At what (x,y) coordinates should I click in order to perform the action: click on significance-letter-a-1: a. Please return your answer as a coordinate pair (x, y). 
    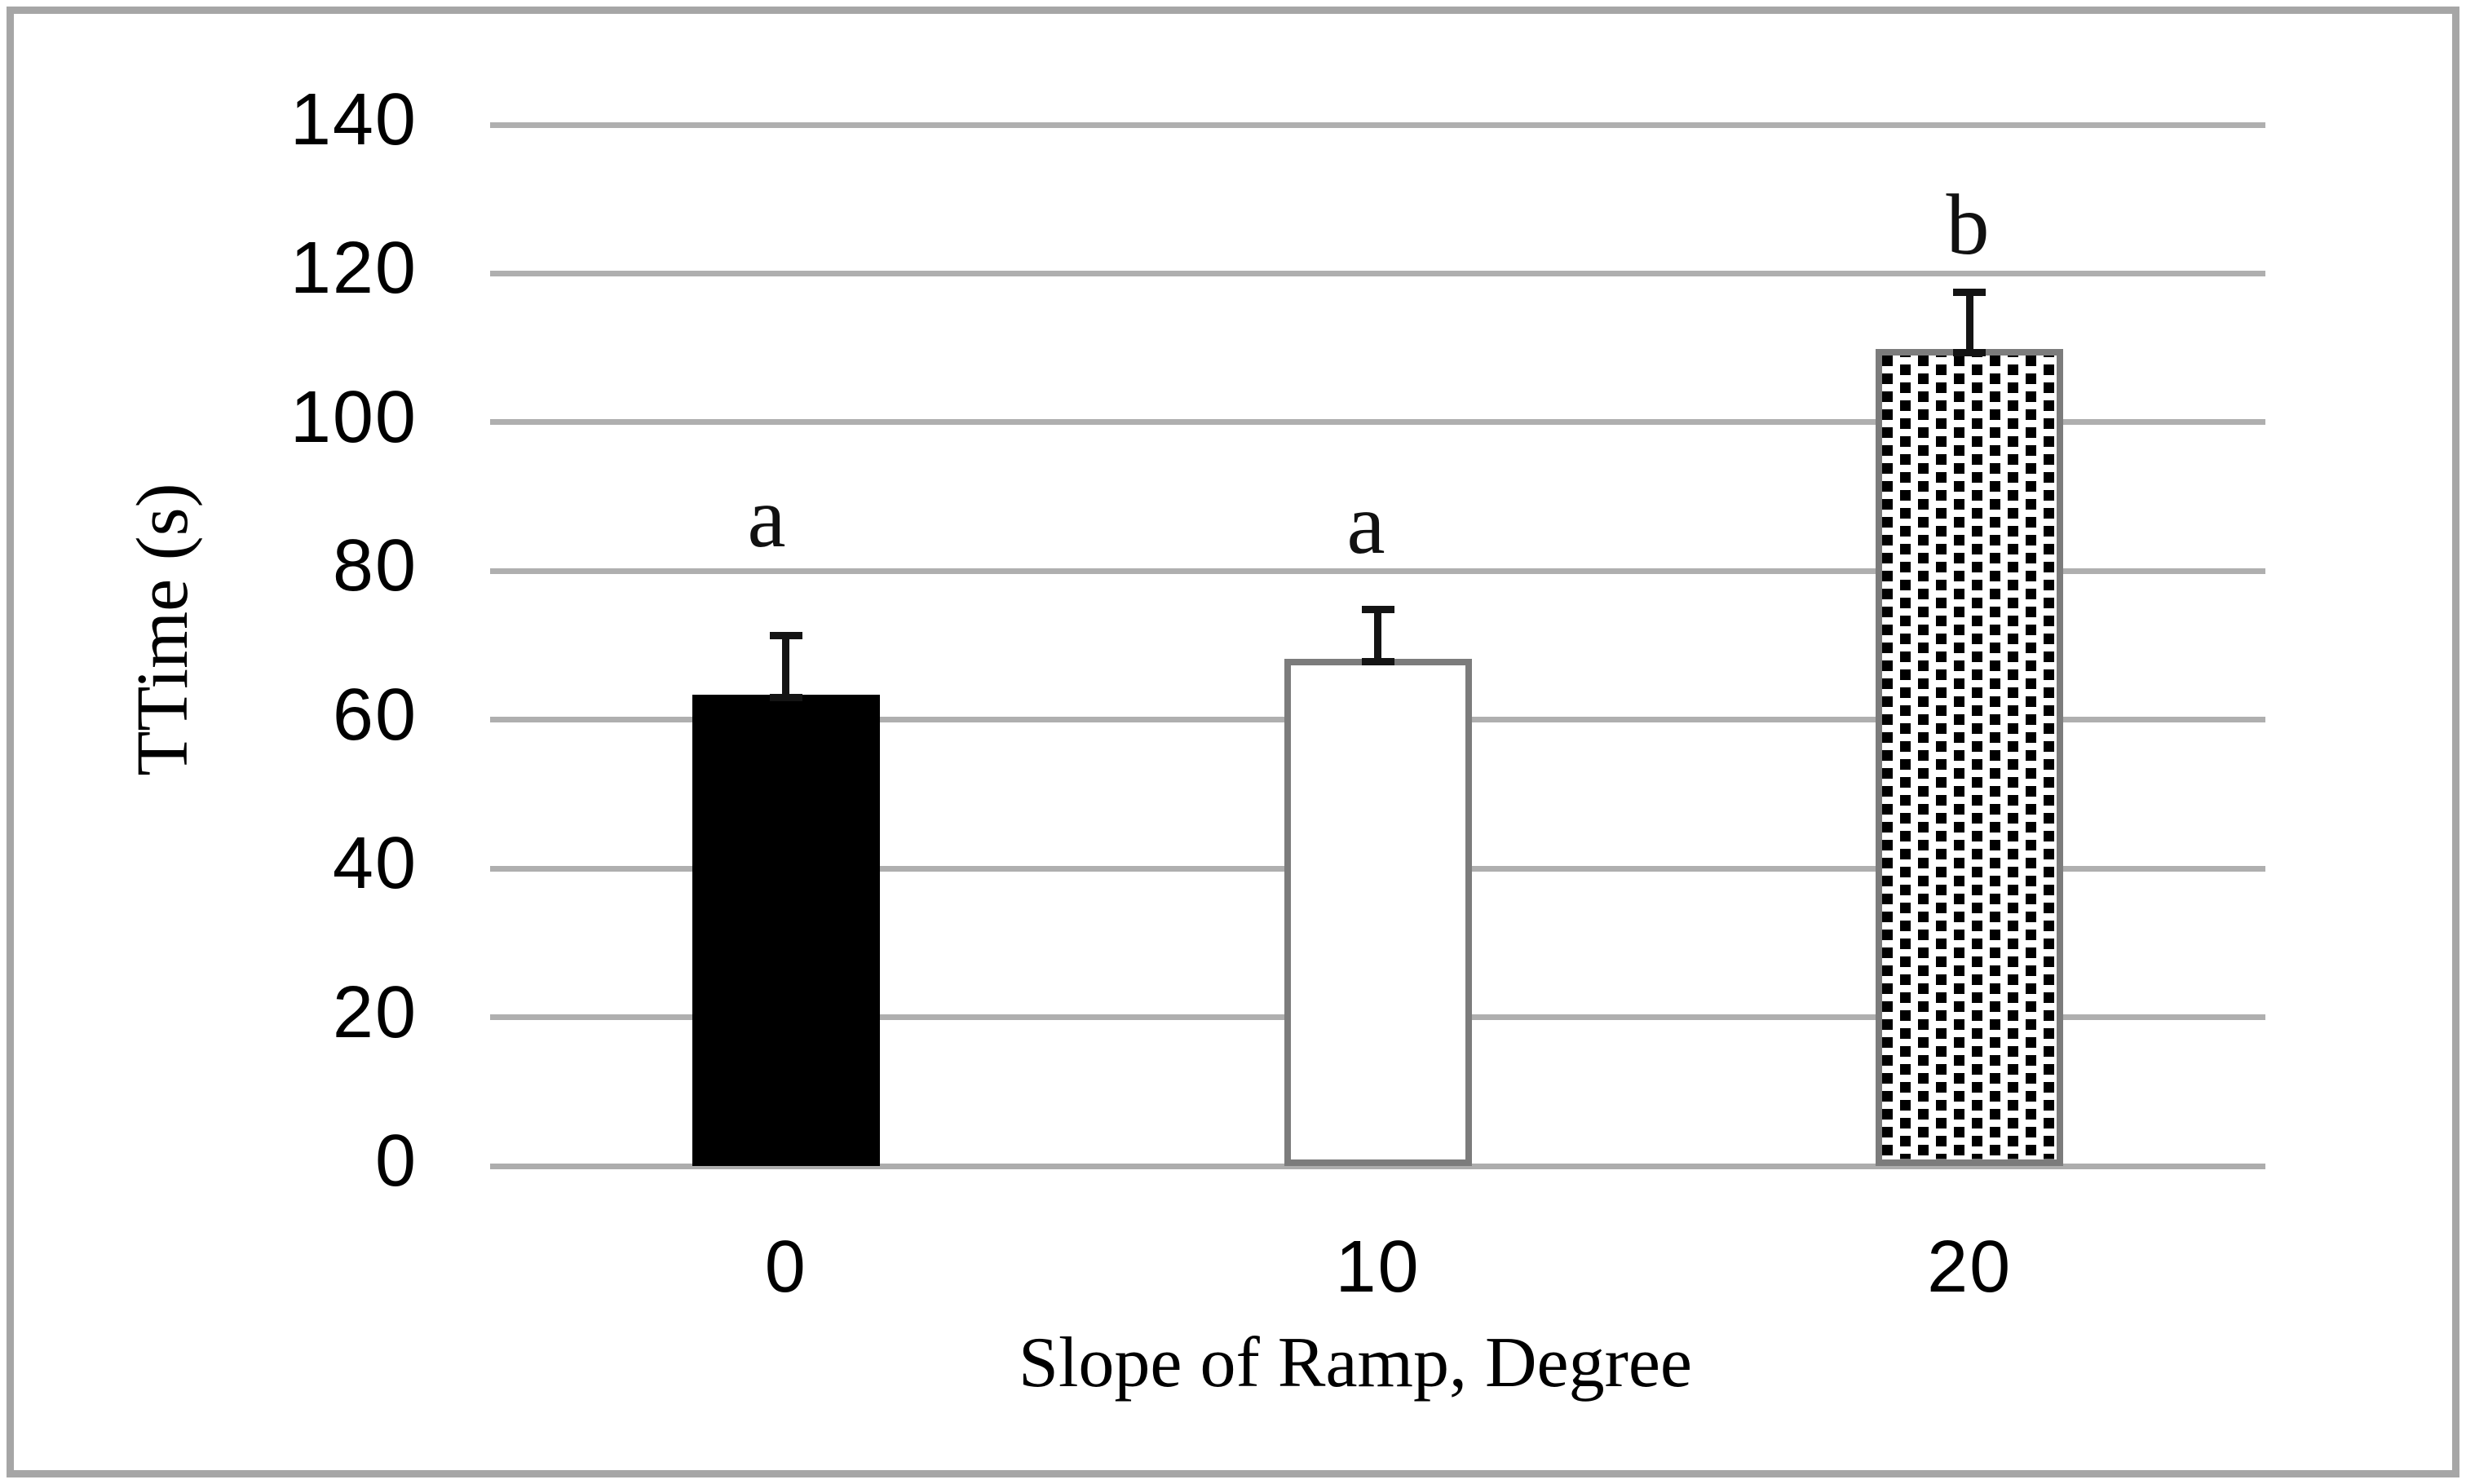
    Looking at the image, I should click on (1365, 524).